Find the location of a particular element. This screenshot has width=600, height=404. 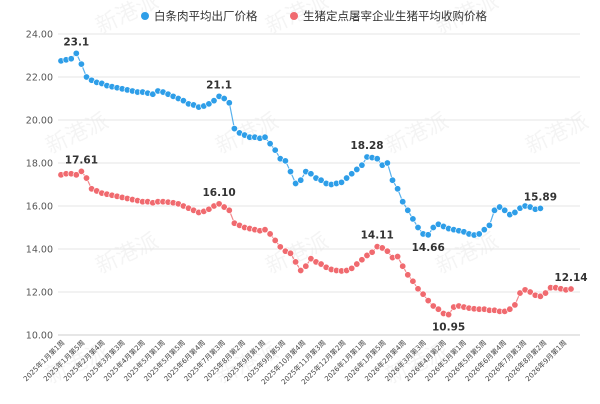

data-label: 21.1 is located at coordinates (219, 85).